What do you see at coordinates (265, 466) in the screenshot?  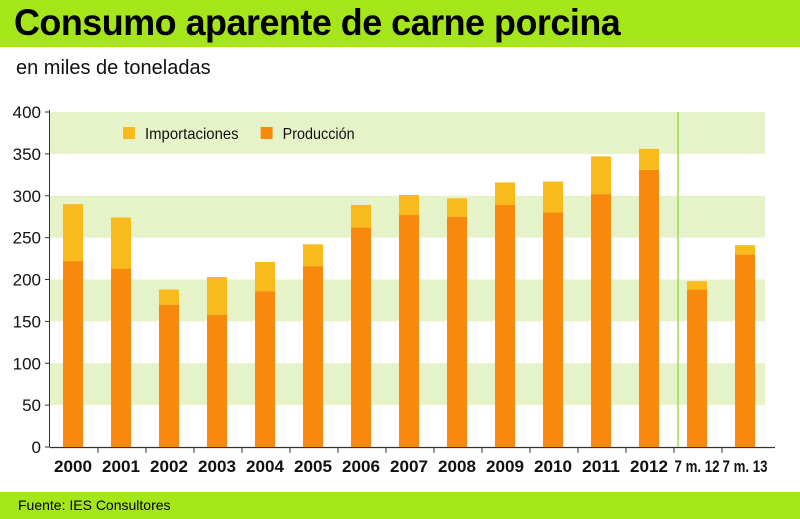 I see `x-tick-label: 2004` at bounding box center [265, 466].